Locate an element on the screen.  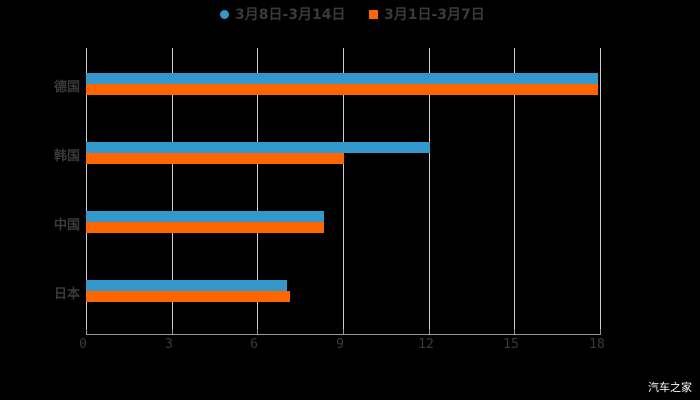
x-tick-label: 12 is located at coordinates (426, 344).